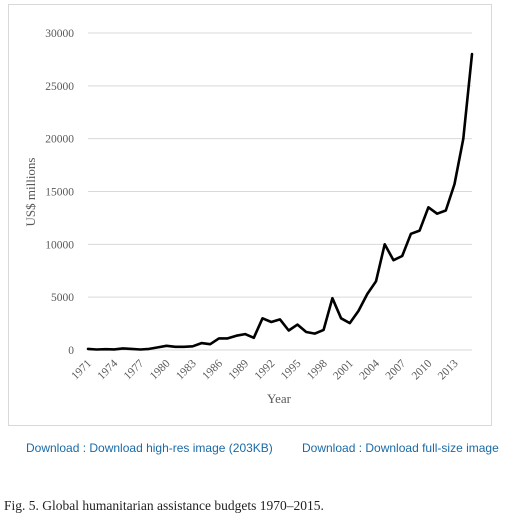  What do you see at coordinates (396, 369) in the screenshot?
I see `x-tick-label: 2007` at bounding box center [396, 369].